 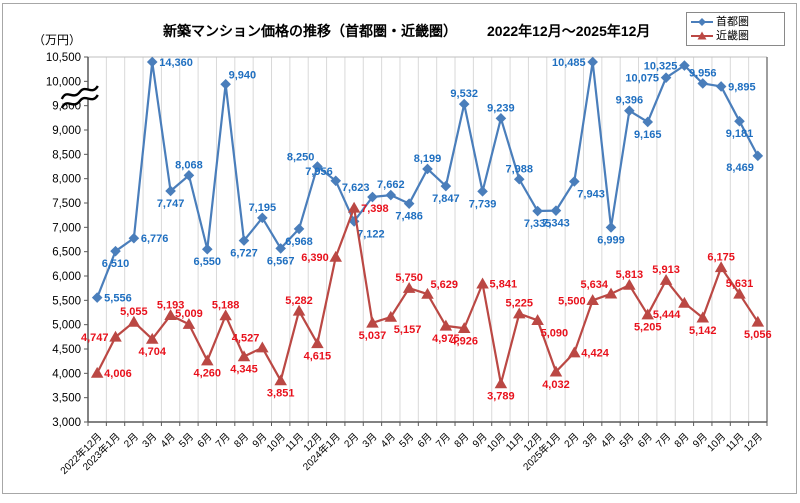 I want to click on data-label: 7,956, so click(x=319, y=172).